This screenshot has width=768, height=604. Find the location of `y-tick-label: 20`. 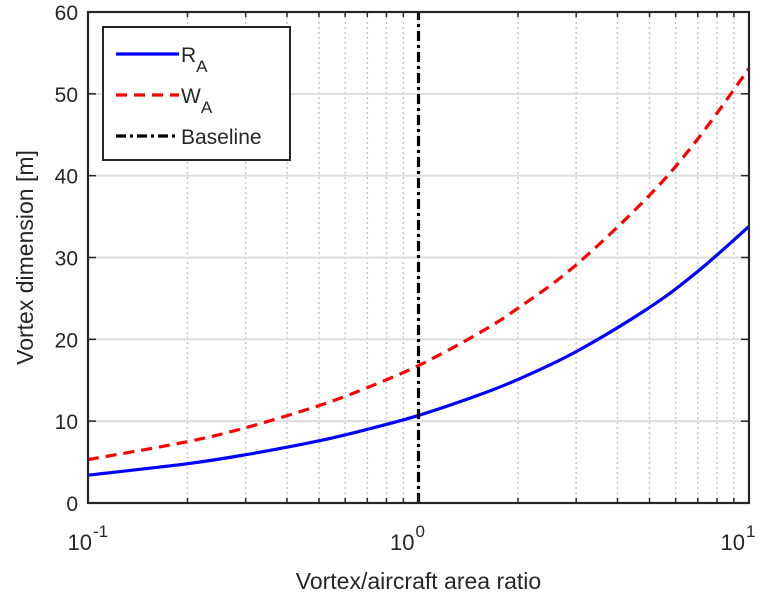

y-tick-label: 20 is located at coordinates (66, 340).